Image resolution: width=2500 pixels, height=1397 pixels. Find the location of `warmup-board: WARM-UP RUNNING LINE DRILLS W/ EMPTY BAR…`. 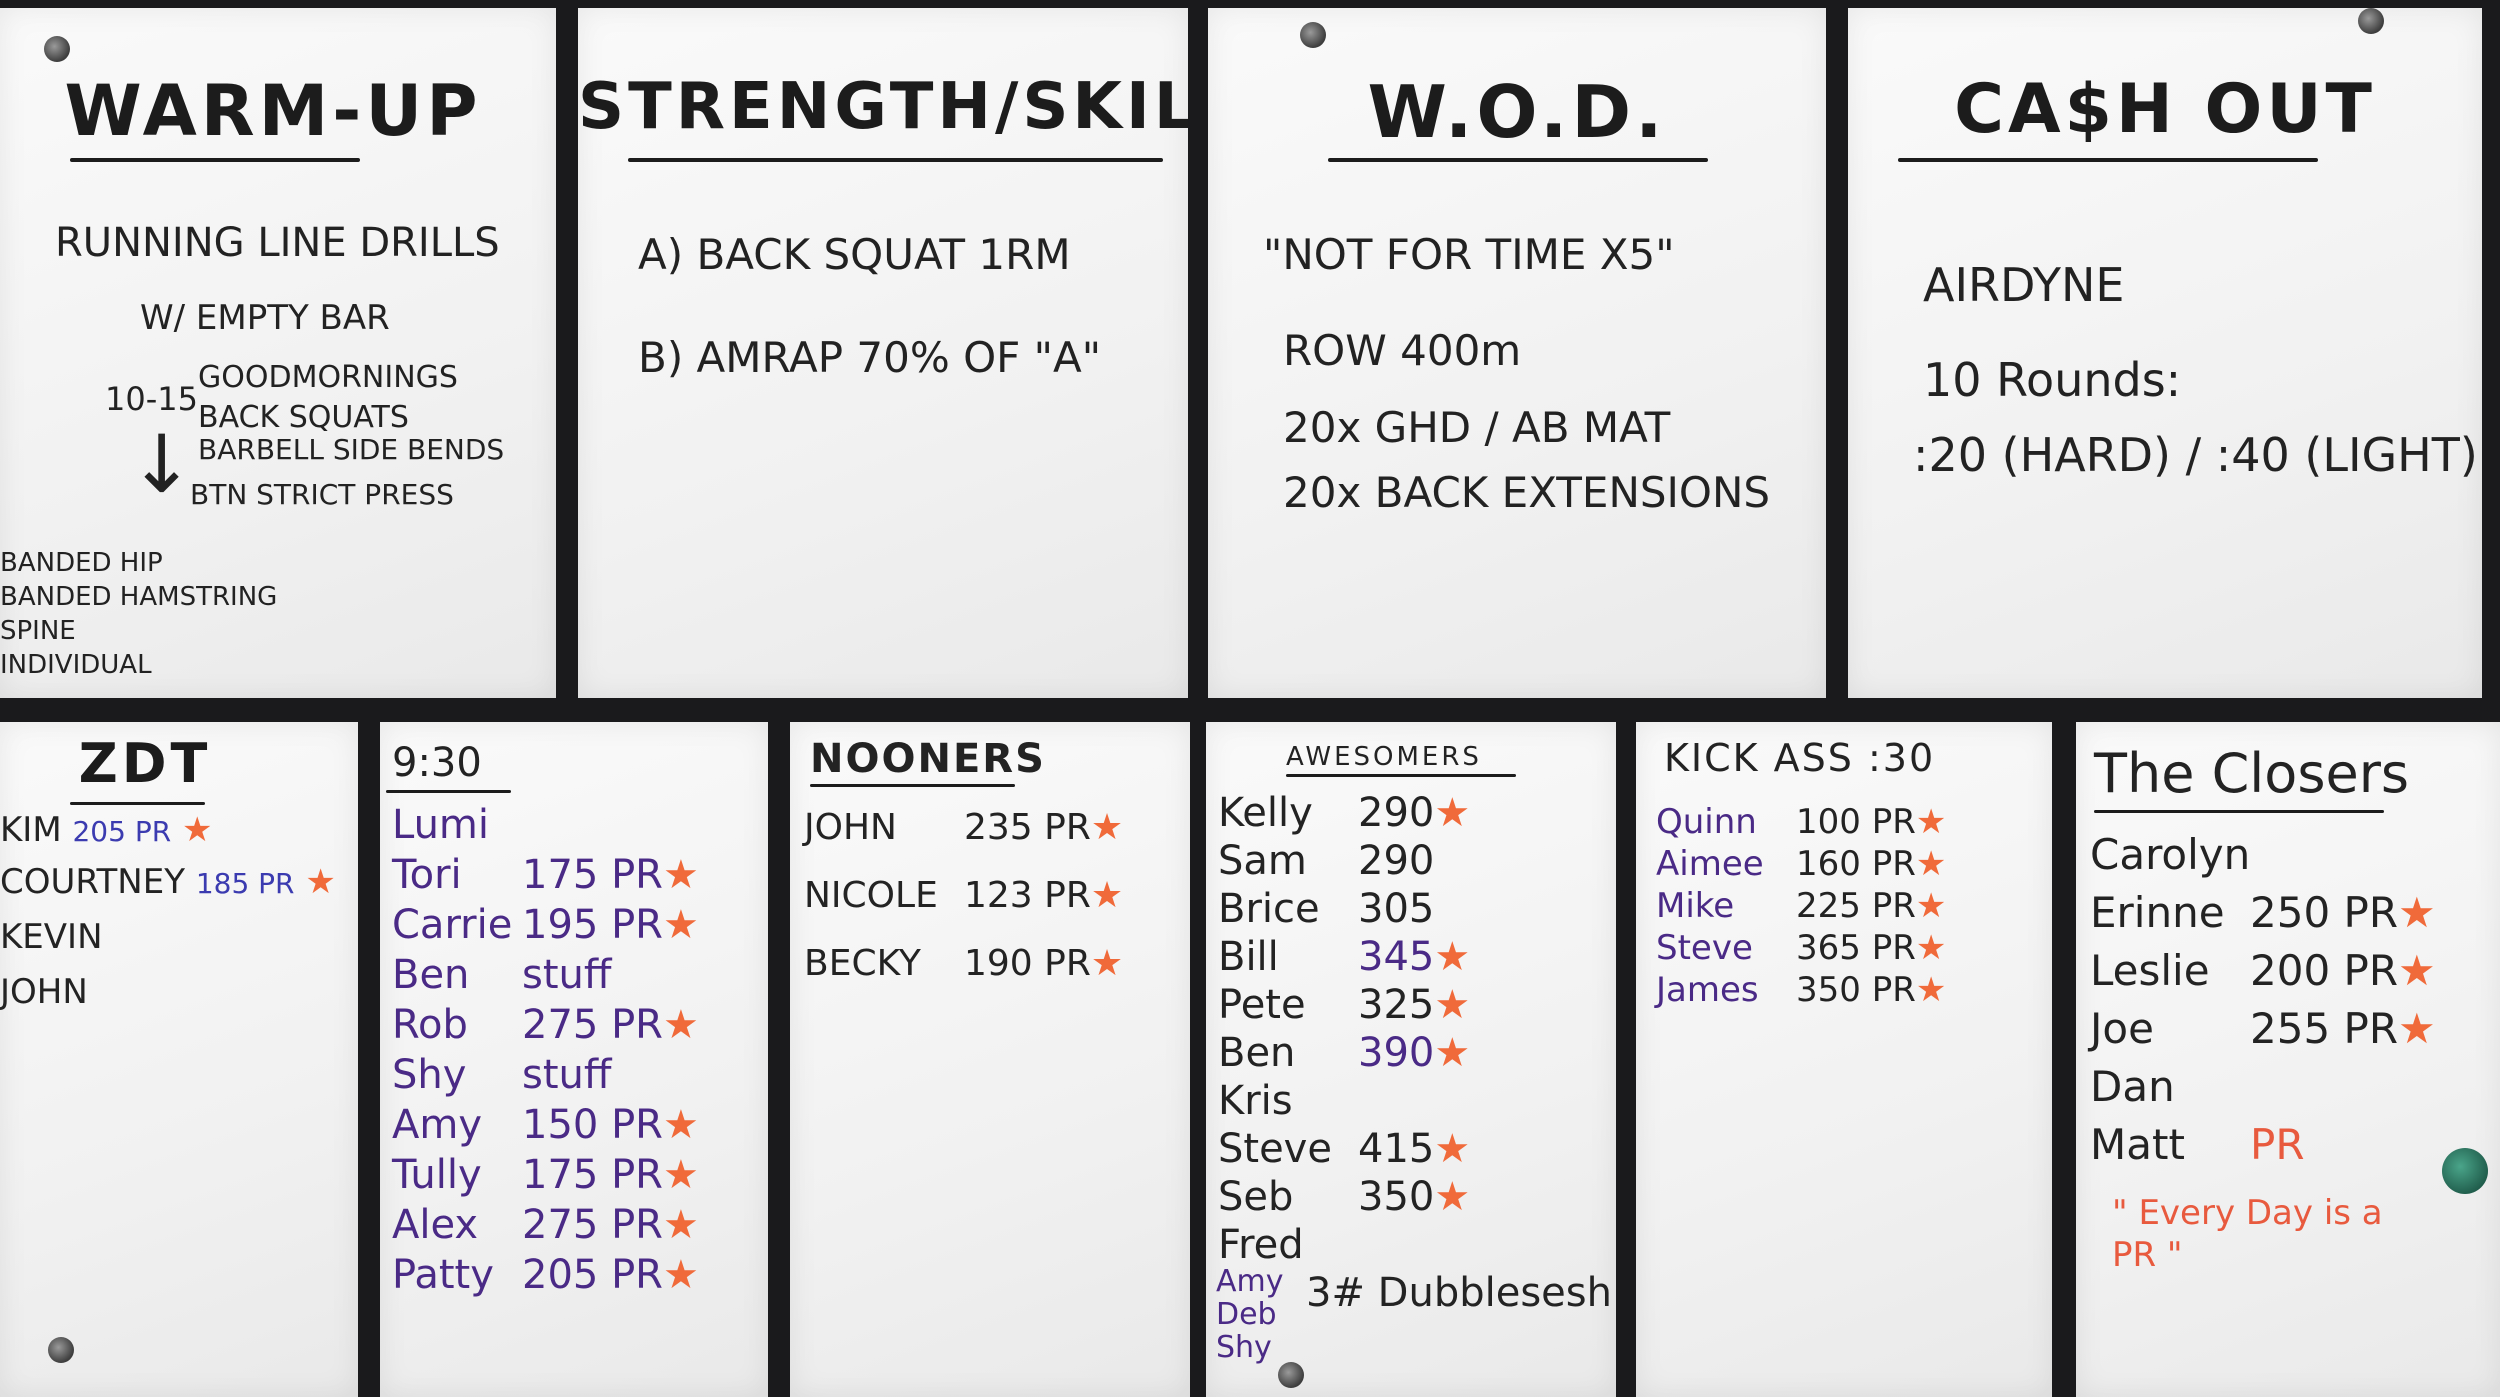

warmup-board: WARM-UP RUNNING LINE DRILLS W/ EMPTY BAR… is located at coordinates (278, 353).